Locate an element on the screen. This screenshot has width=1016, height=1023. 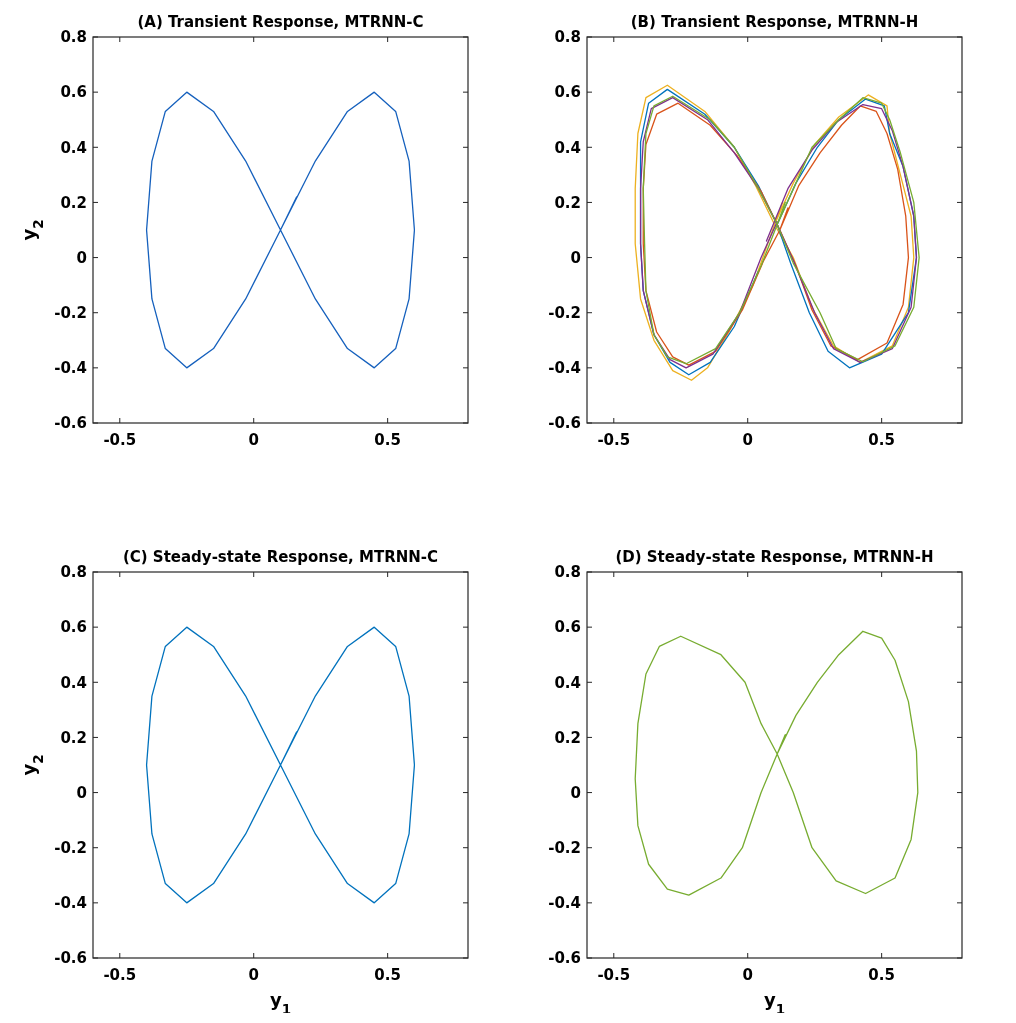
chart-title: (D) Steady-state Response, MTRNN-H is located at coordinates (774, 557).